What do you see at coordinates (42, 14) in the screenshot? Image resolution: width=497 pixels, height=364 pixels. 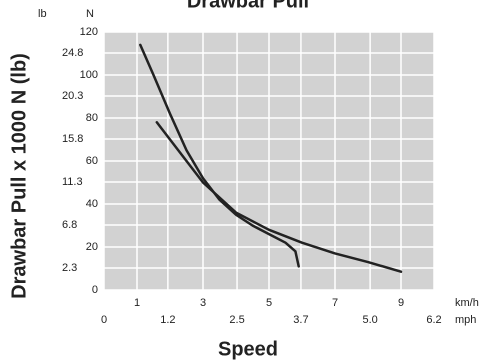 I see `y2-unit: lb` at bounding box center [42, 14].